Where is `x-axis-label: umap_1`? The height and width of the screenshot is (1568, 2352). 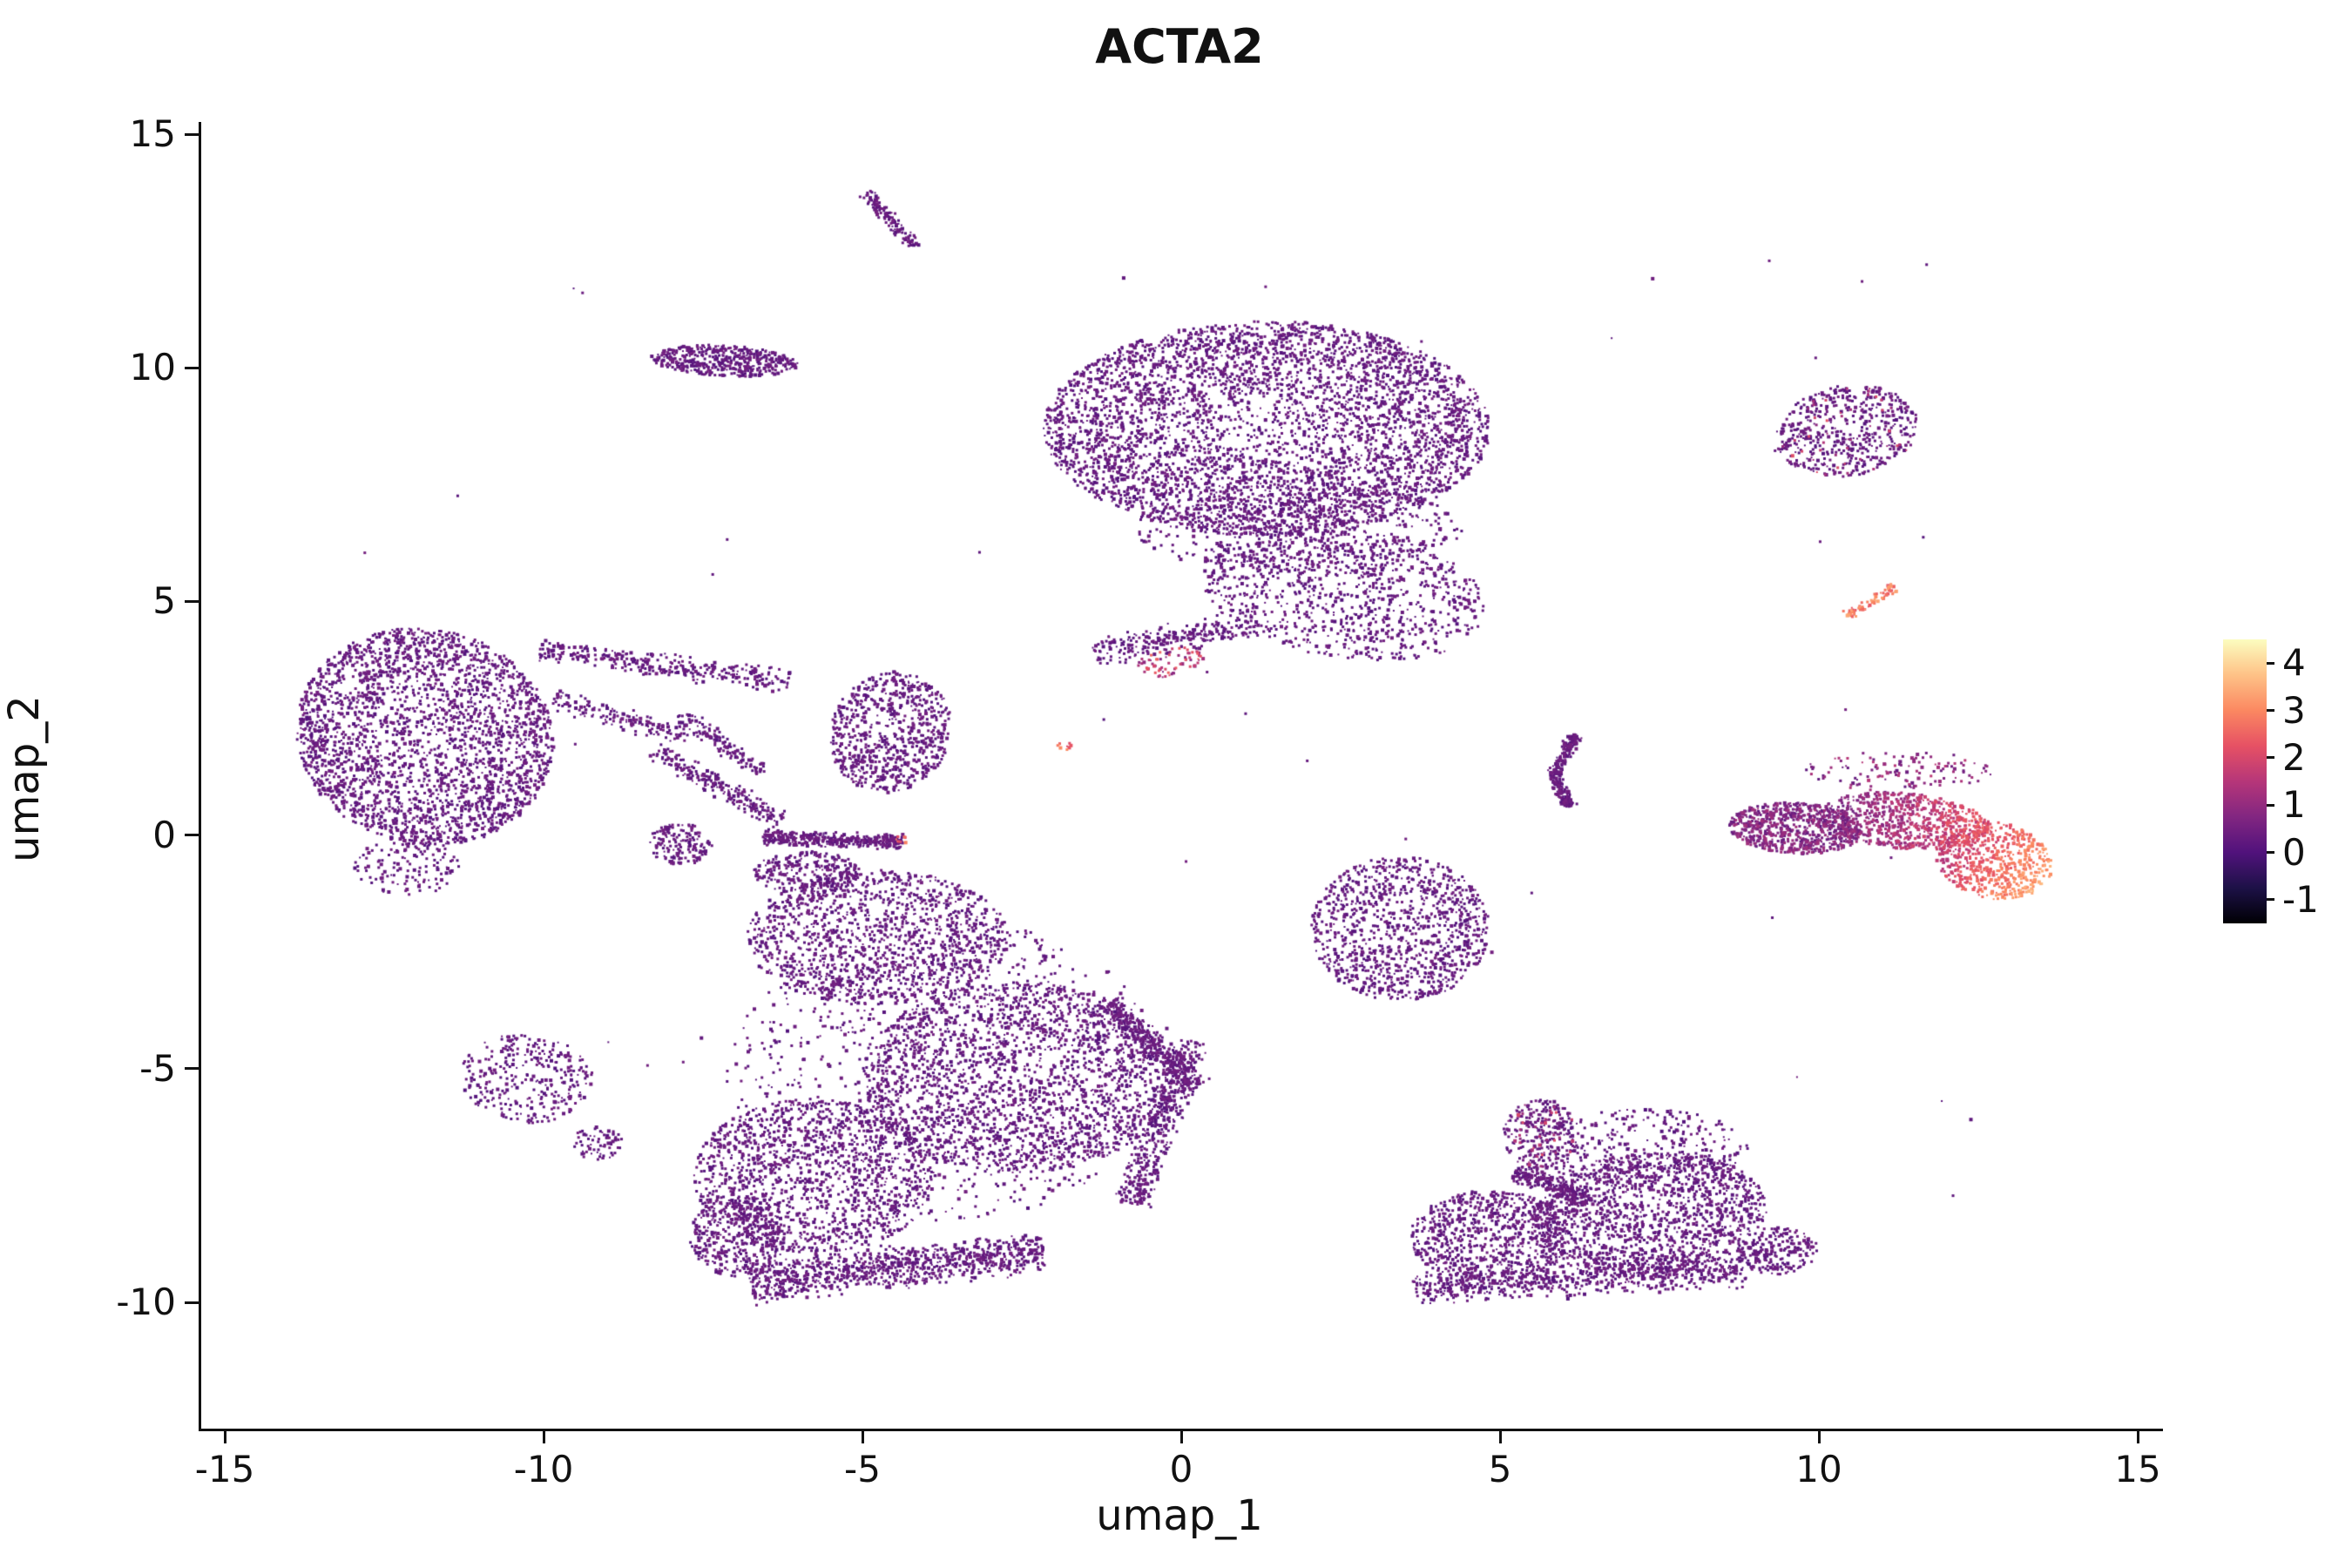
x-axis-label: umap_1 is located at coordinates (1179, 1516).